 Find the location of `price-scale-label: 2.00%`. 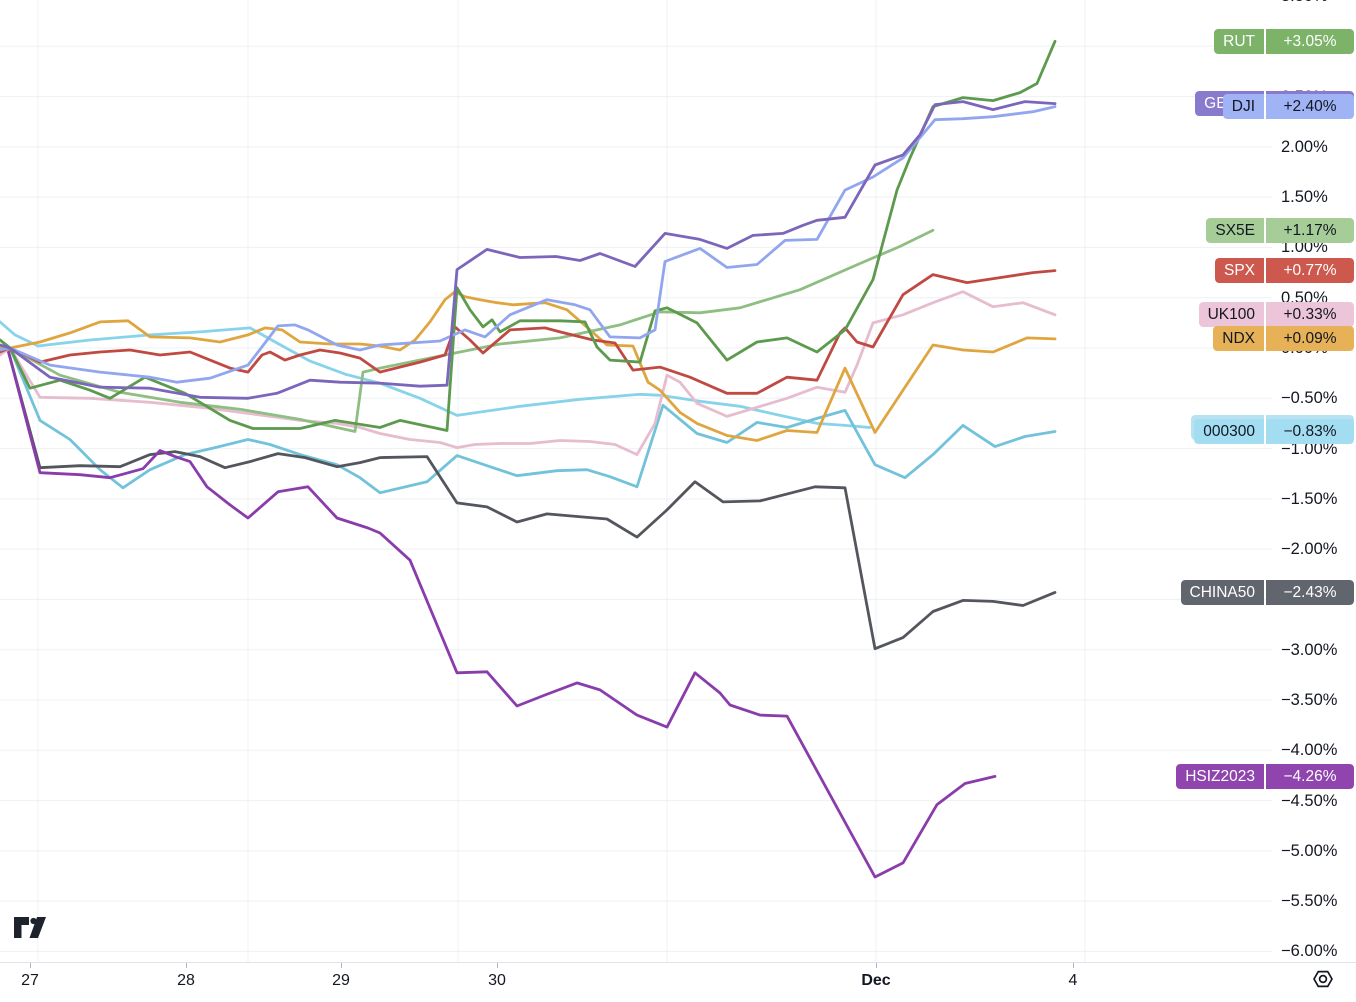

price-scale-label: 2.00% is located at coordinates (1304, 146).